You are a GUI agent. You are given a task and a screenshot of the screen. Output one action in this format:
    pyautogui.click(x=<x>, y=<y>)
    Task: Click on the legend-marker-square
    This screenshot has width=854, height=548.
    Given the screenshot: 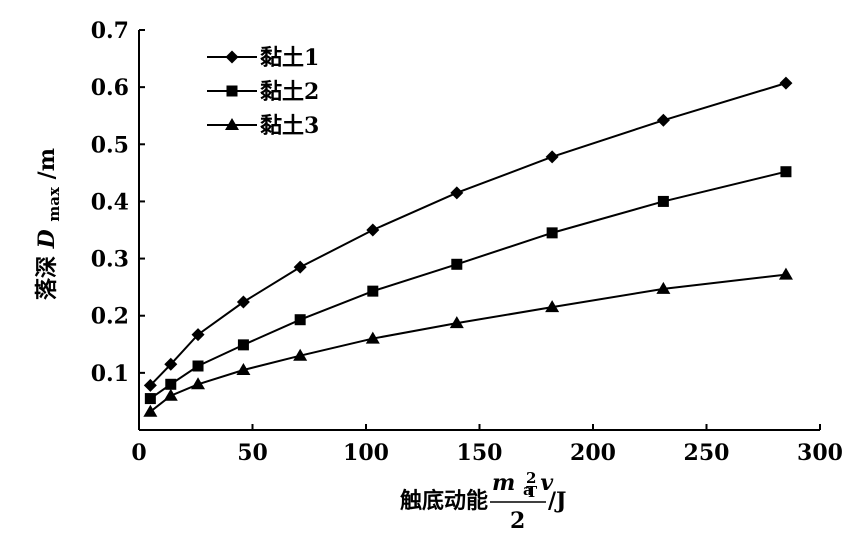 What is the action you would take?
    pyautogui.click(x=232, y=91)
    